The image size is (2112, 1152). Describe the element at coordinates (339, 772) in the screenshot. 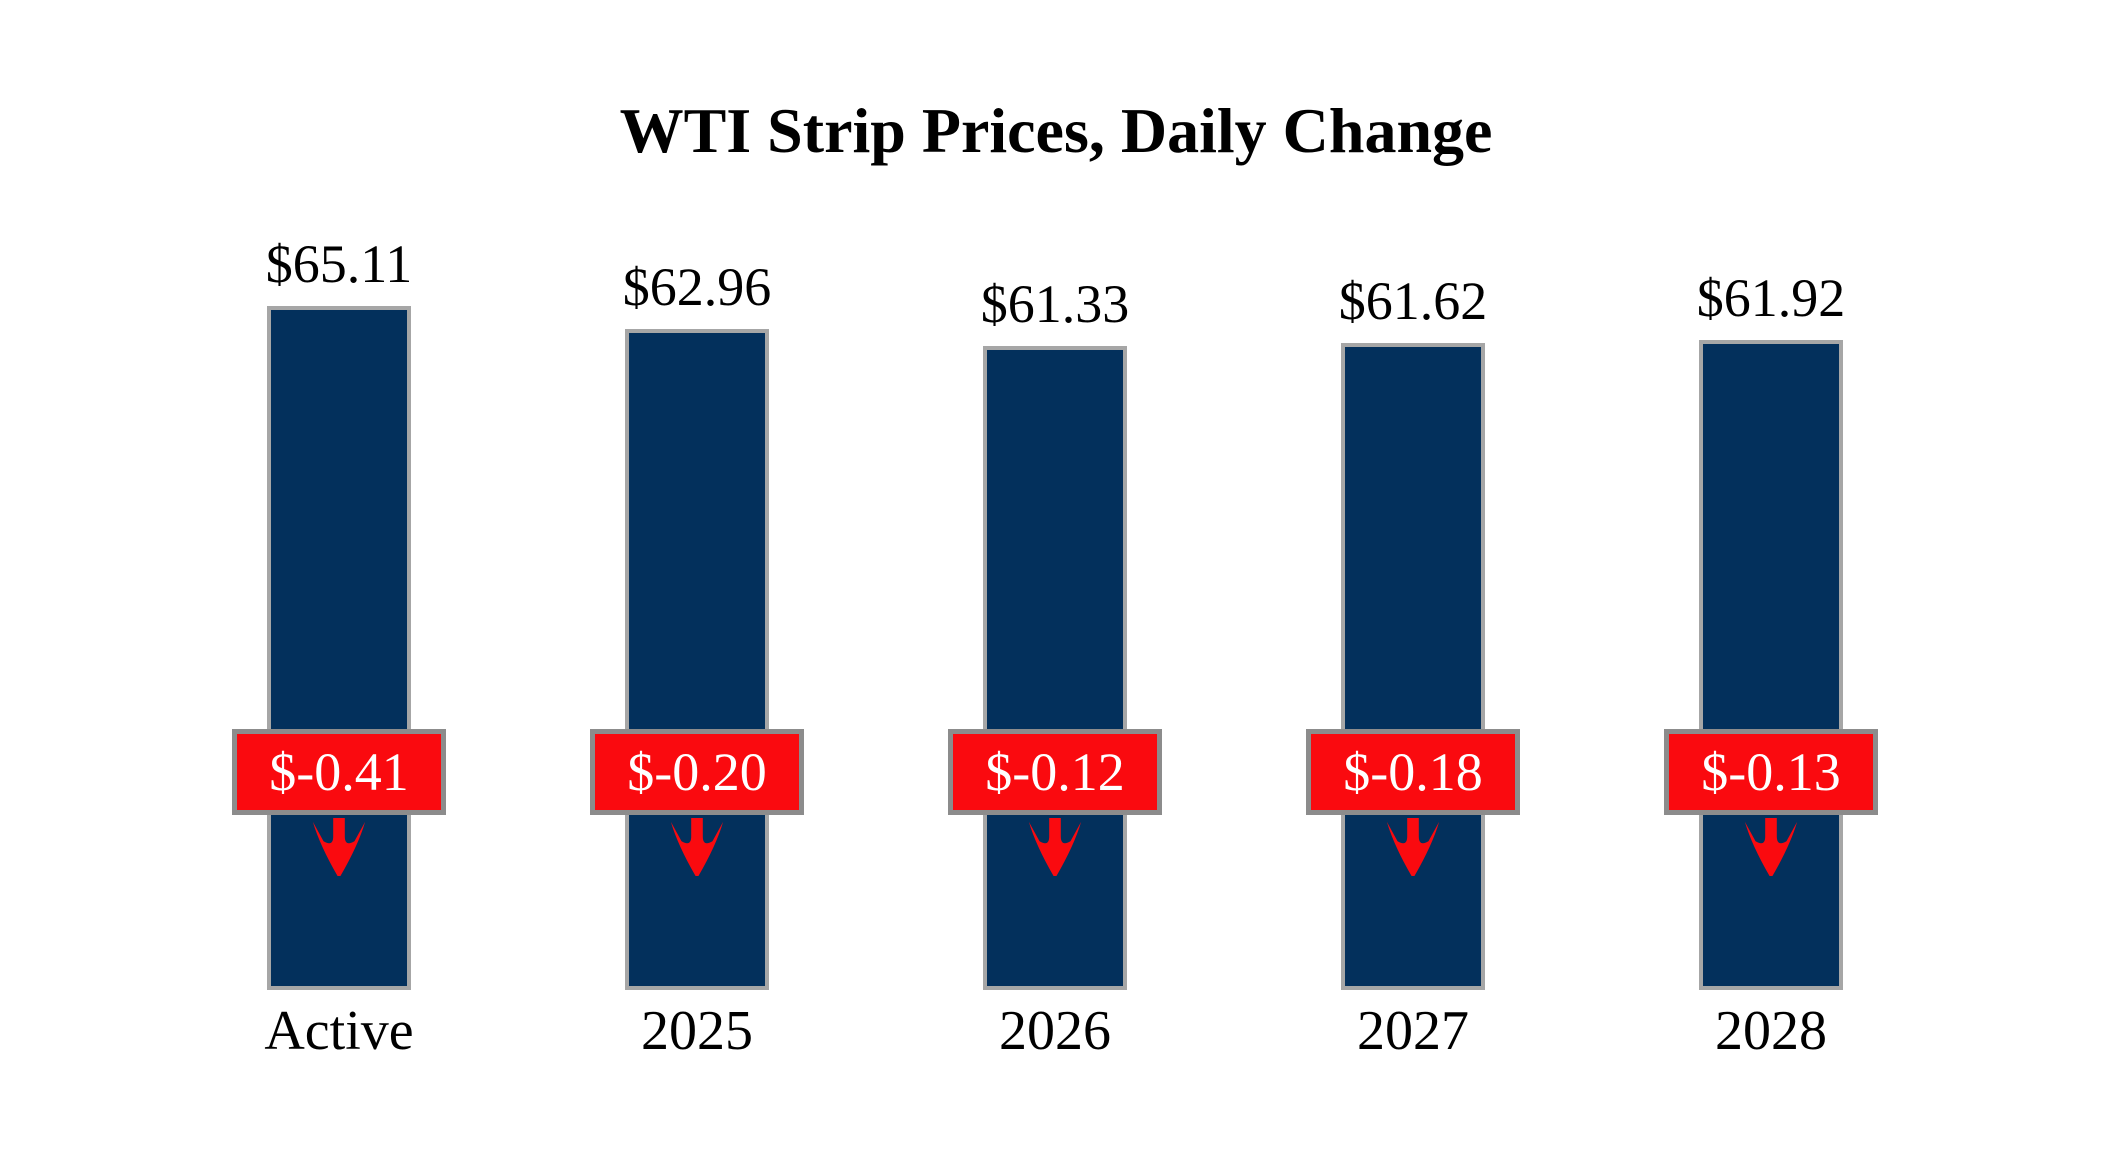

I see `daily-change-badge: $-0.41` at that location.